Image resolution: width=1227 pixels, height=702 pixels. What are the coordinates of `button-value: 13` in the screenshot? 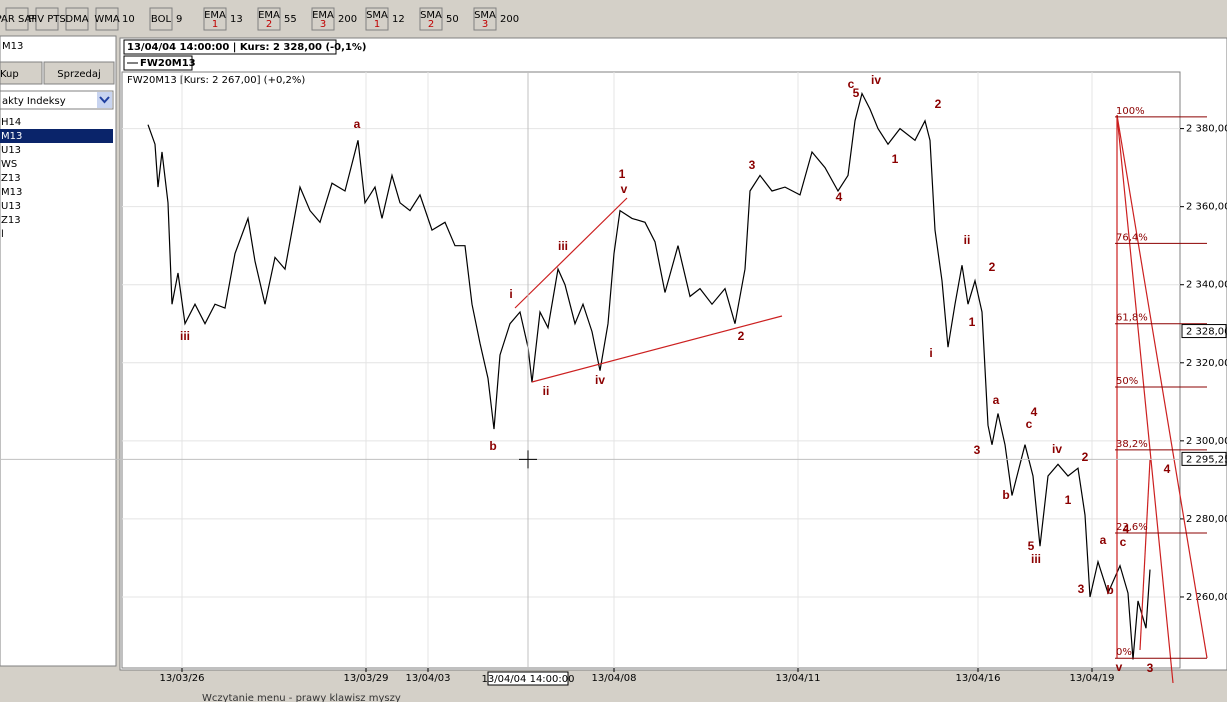 It's located at (236, 19).